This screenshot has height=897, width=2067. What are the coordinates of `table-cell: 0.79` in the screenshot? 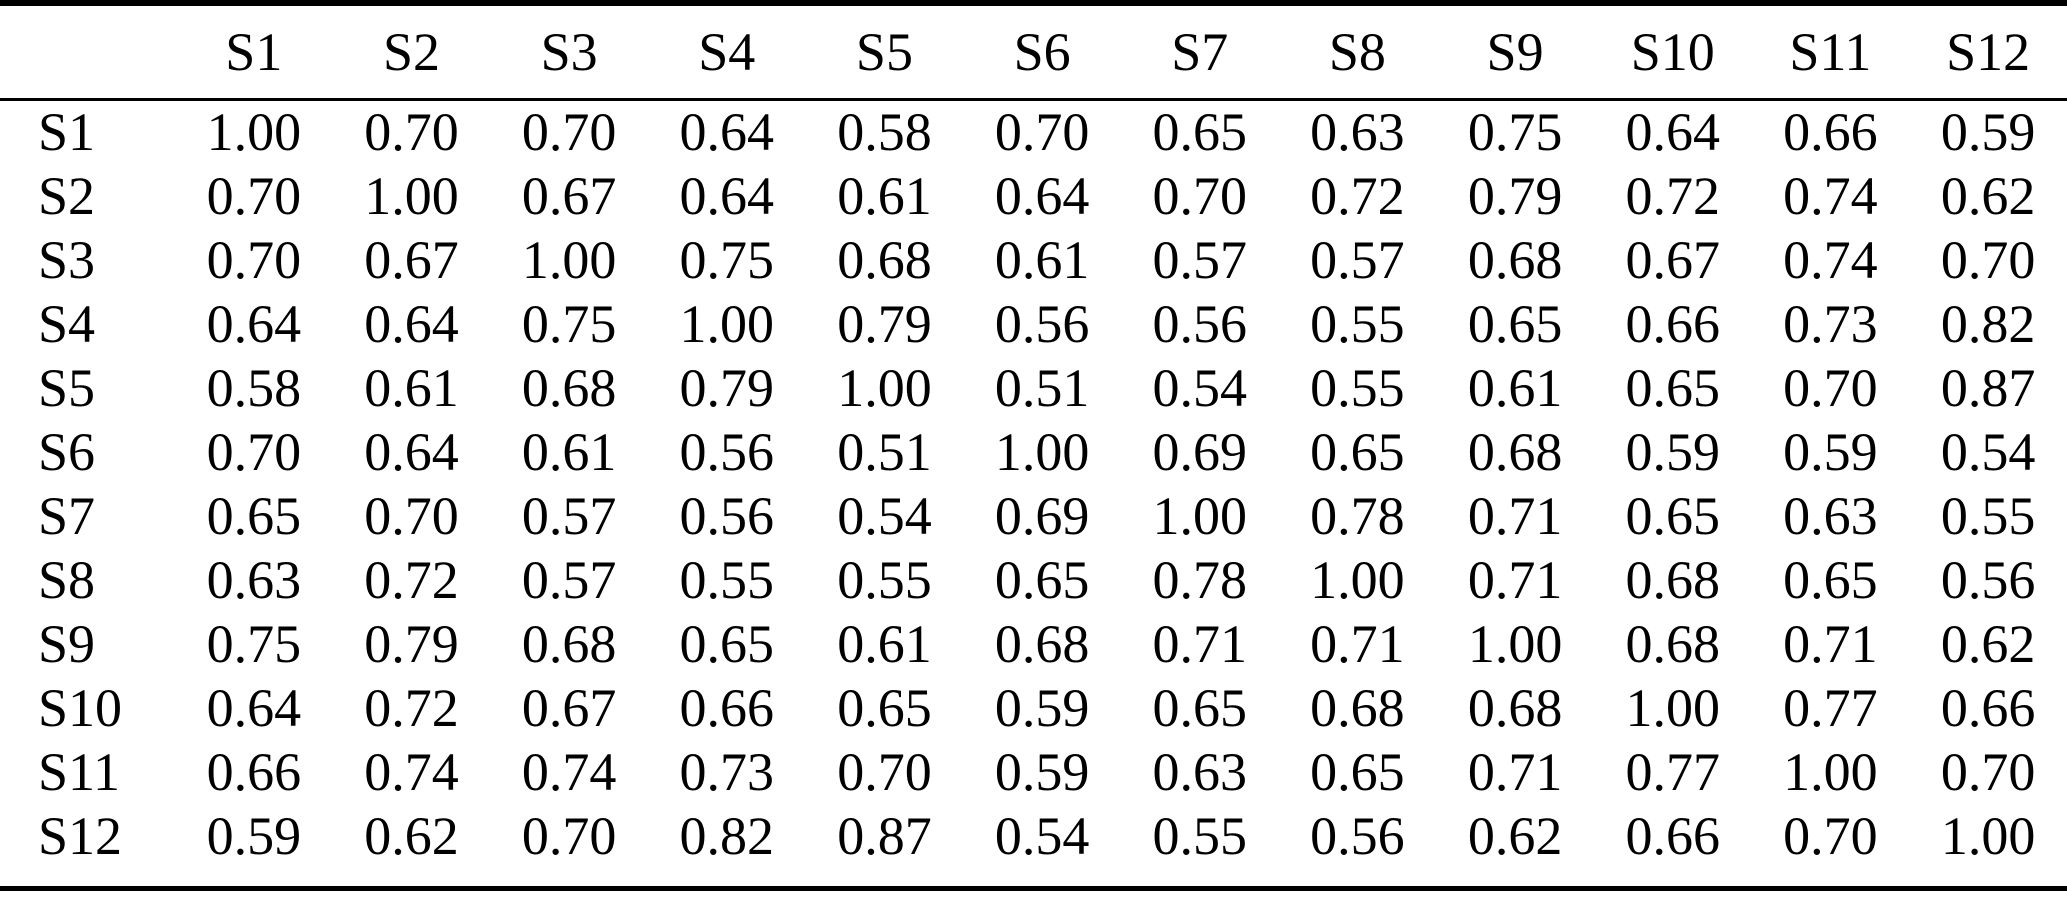 It's located at (1515, 195).